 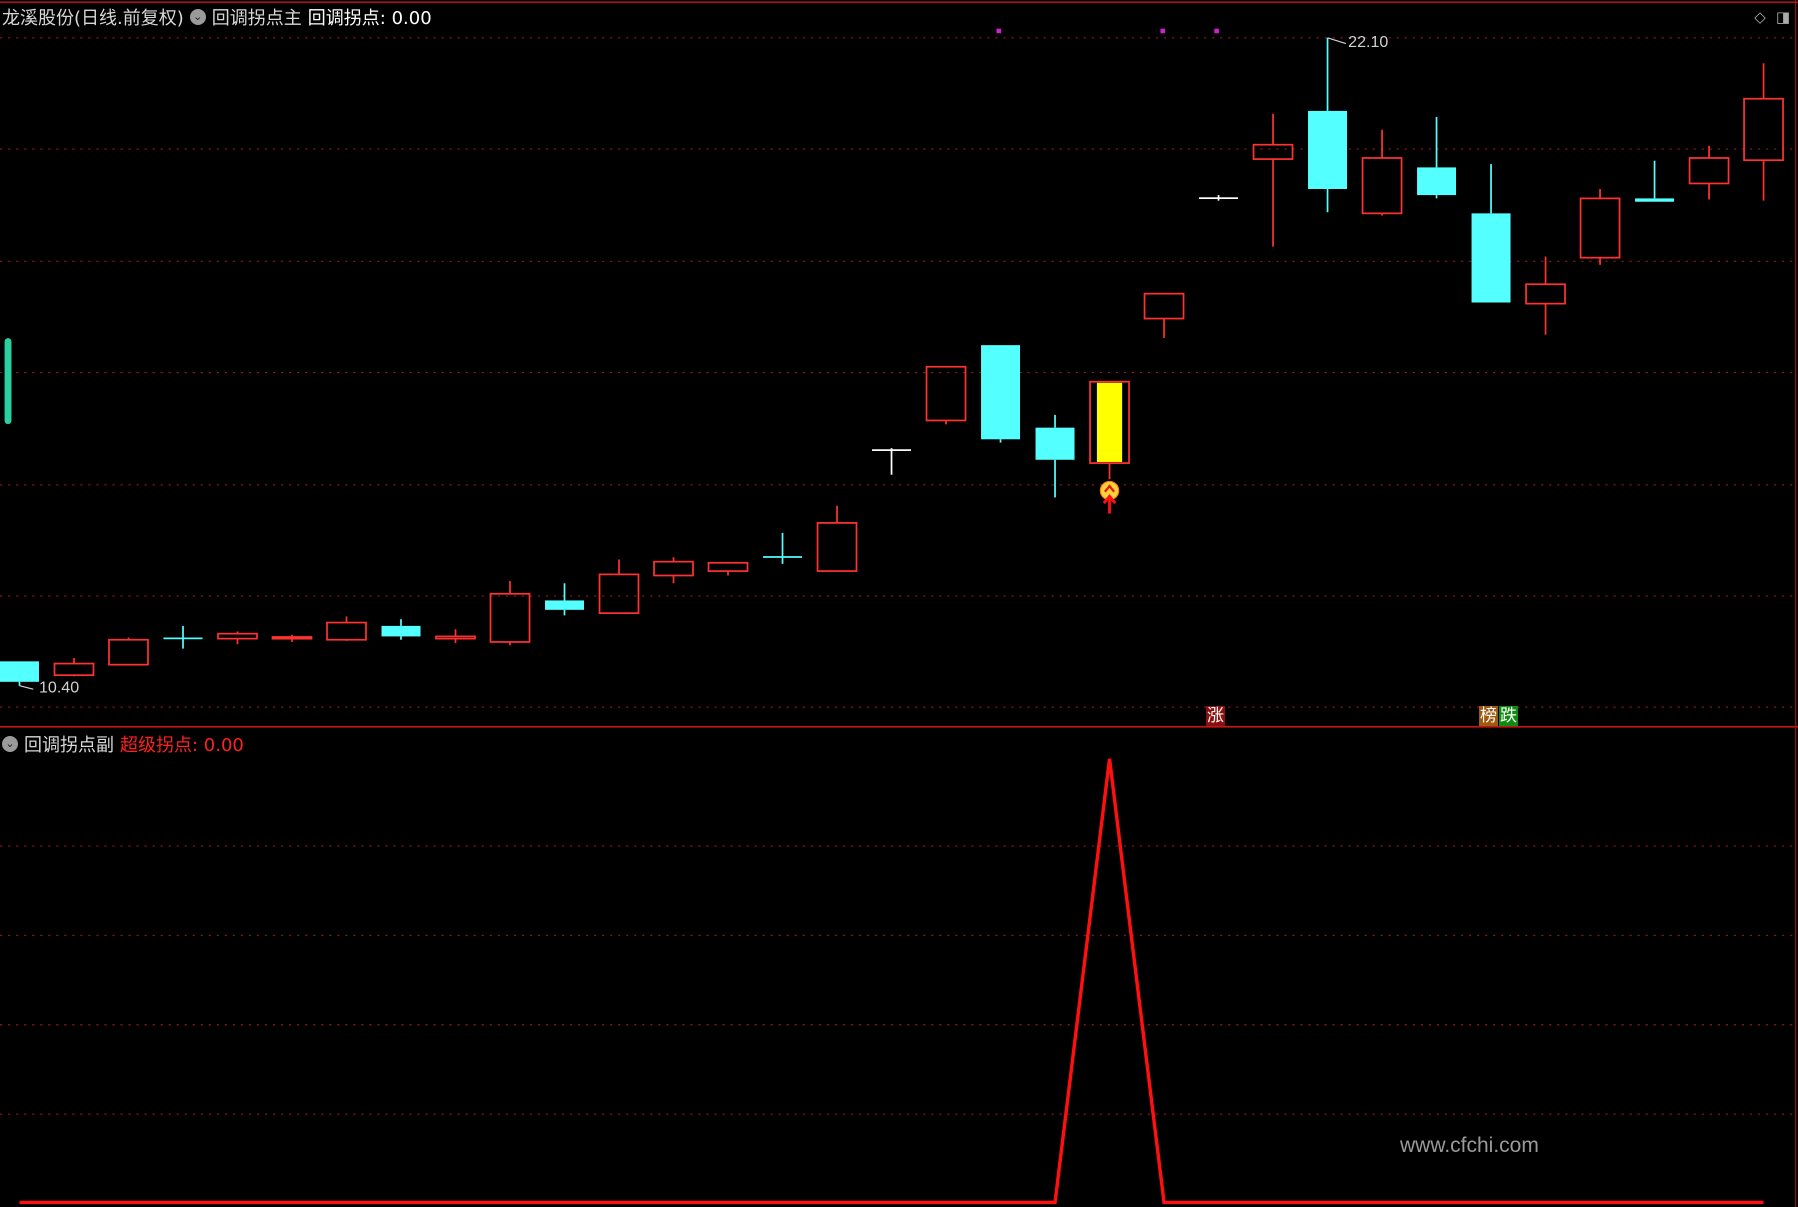 I want to click on window-controls: ◇ ◨, so click(x=1772, y=17).